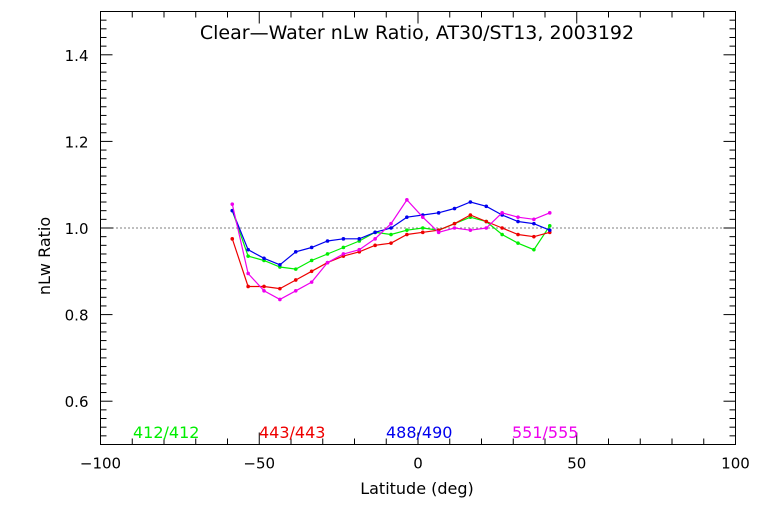  Describe the element at coordinates (355, 432) in the screenshot. I see `legend: 412/412 443/443 488/490 551/555` at that location.